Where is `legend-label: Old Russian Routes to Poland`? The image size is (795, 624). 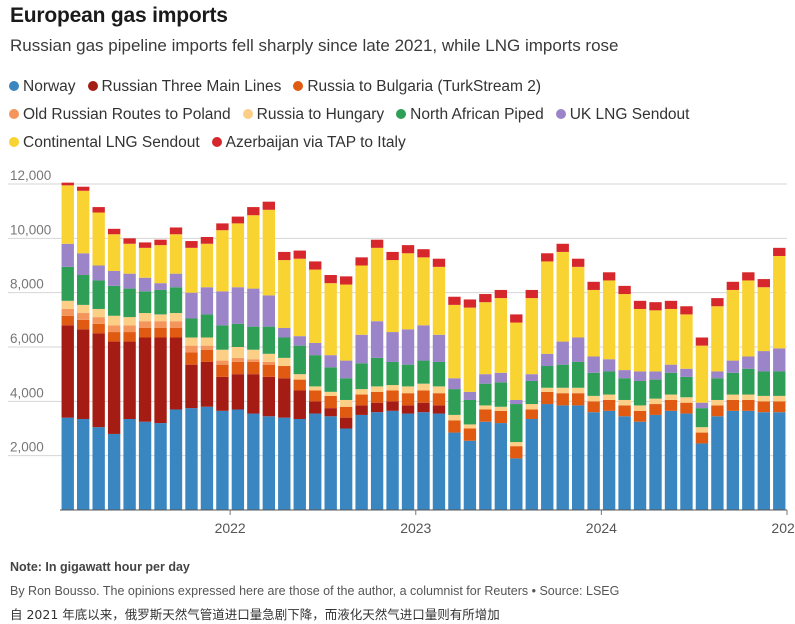
legend-label: Old Russian Routes to Poland is located at coordinates (127, 114).